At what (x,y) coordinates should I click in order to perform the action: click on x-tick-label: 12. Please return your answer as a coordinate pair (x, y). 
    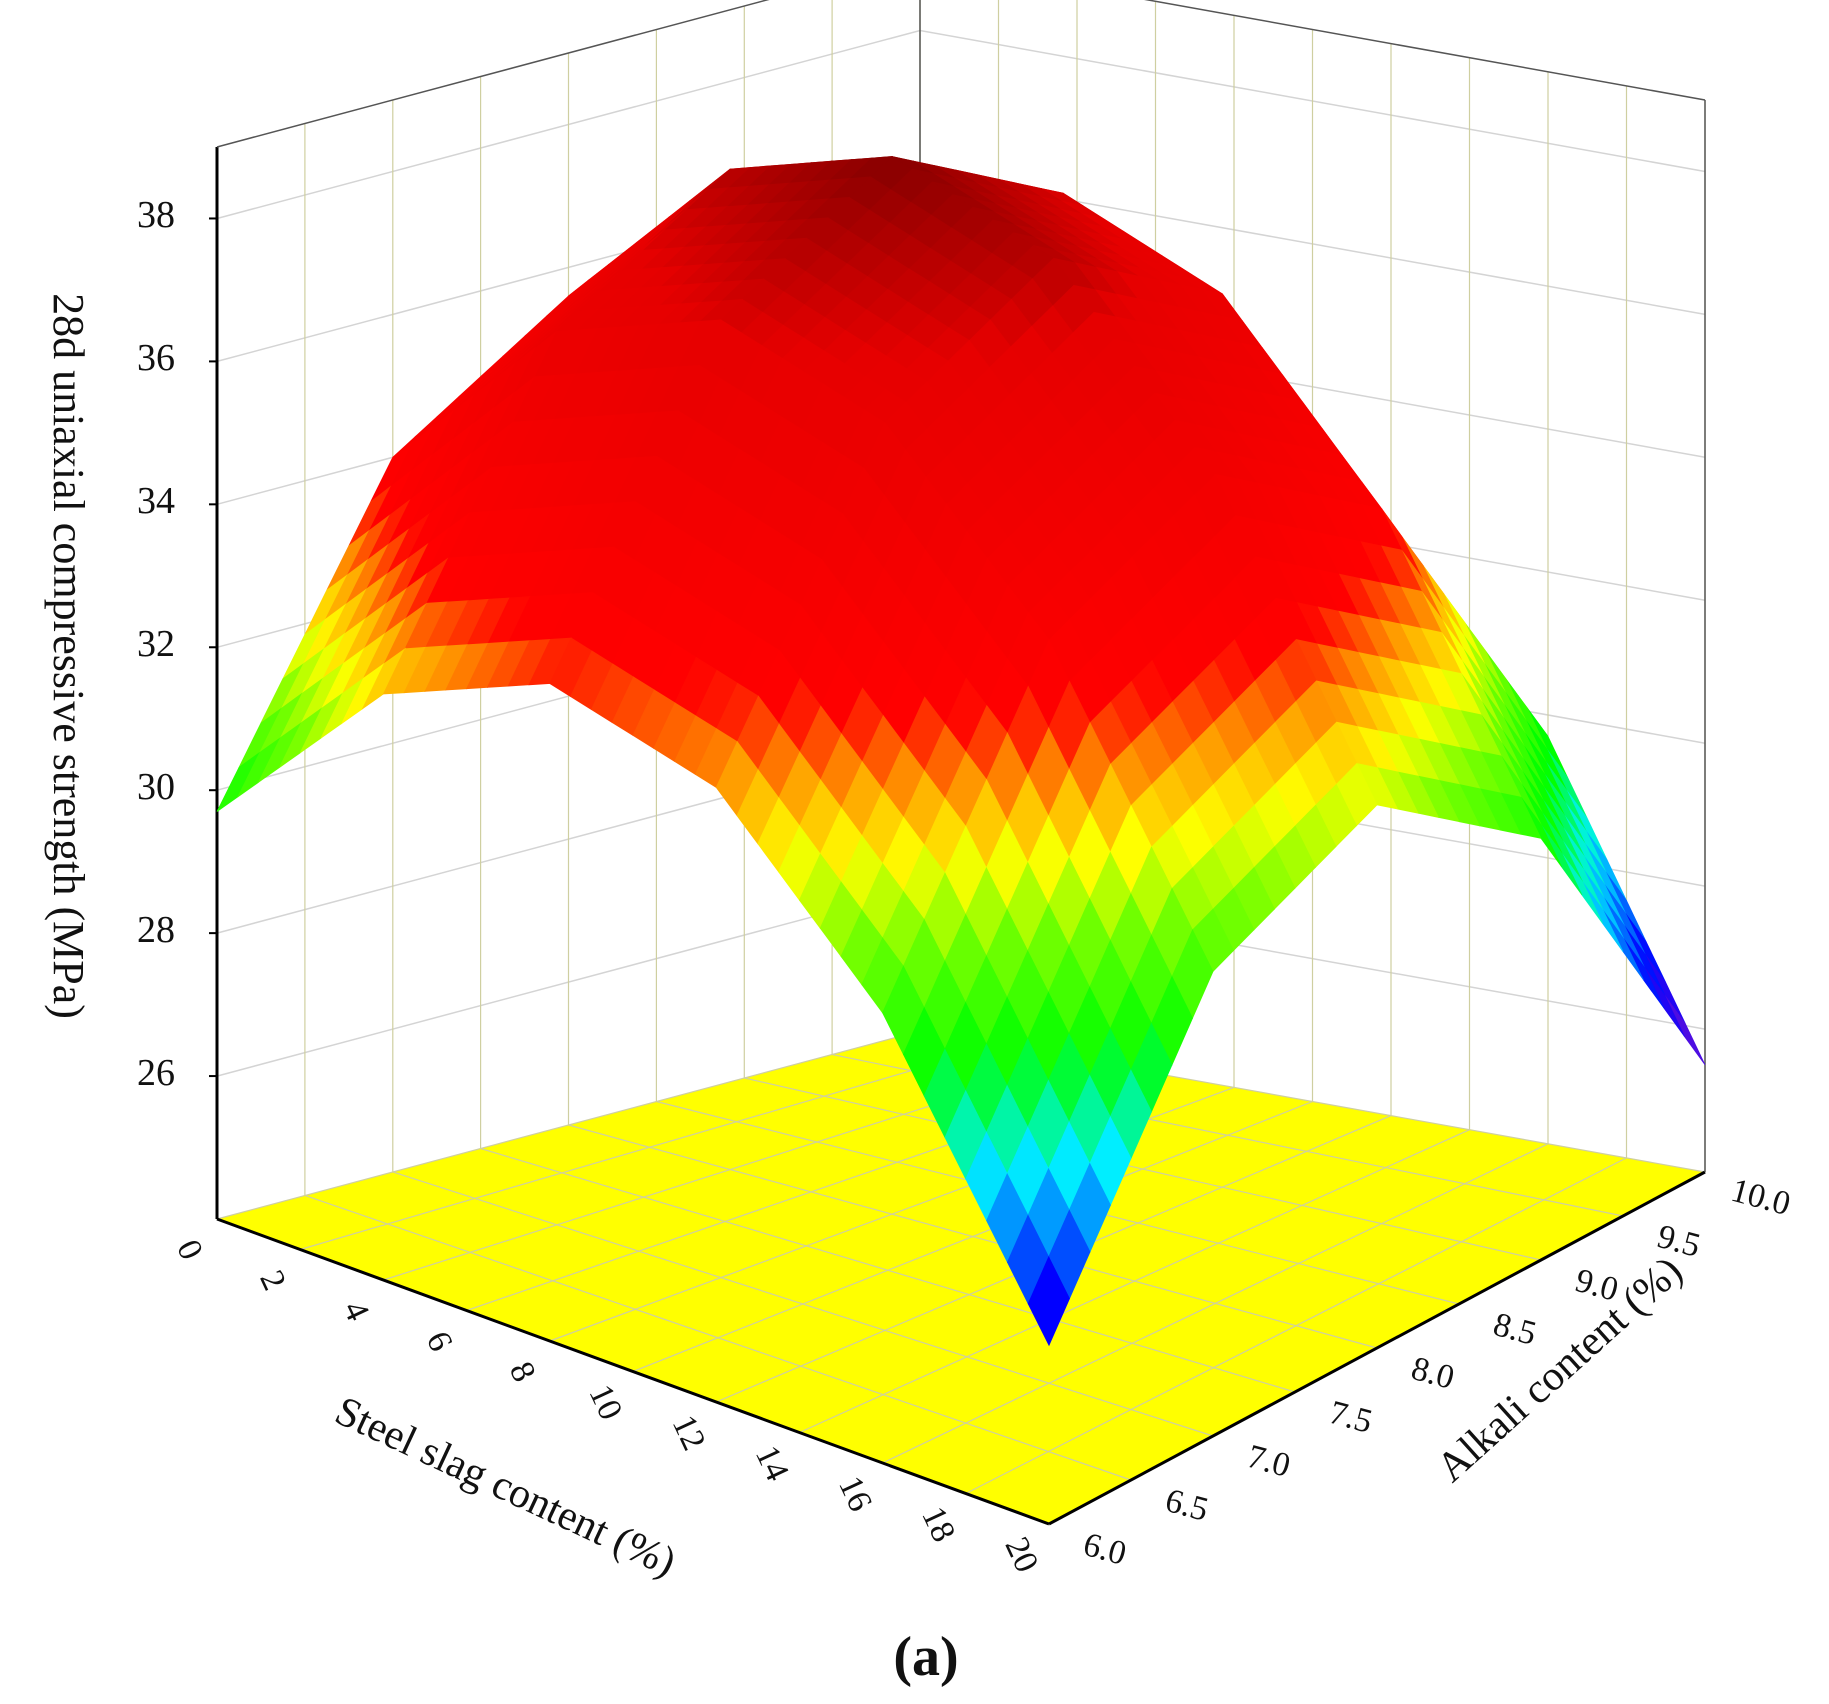
    Looking at the image, I should click on (689, 1433).